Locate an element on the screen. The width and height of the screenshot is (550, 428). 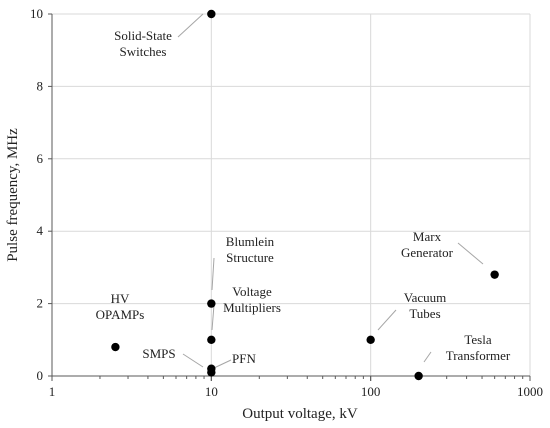
x-tick-label: 10 is located at coordinates (211, 391).